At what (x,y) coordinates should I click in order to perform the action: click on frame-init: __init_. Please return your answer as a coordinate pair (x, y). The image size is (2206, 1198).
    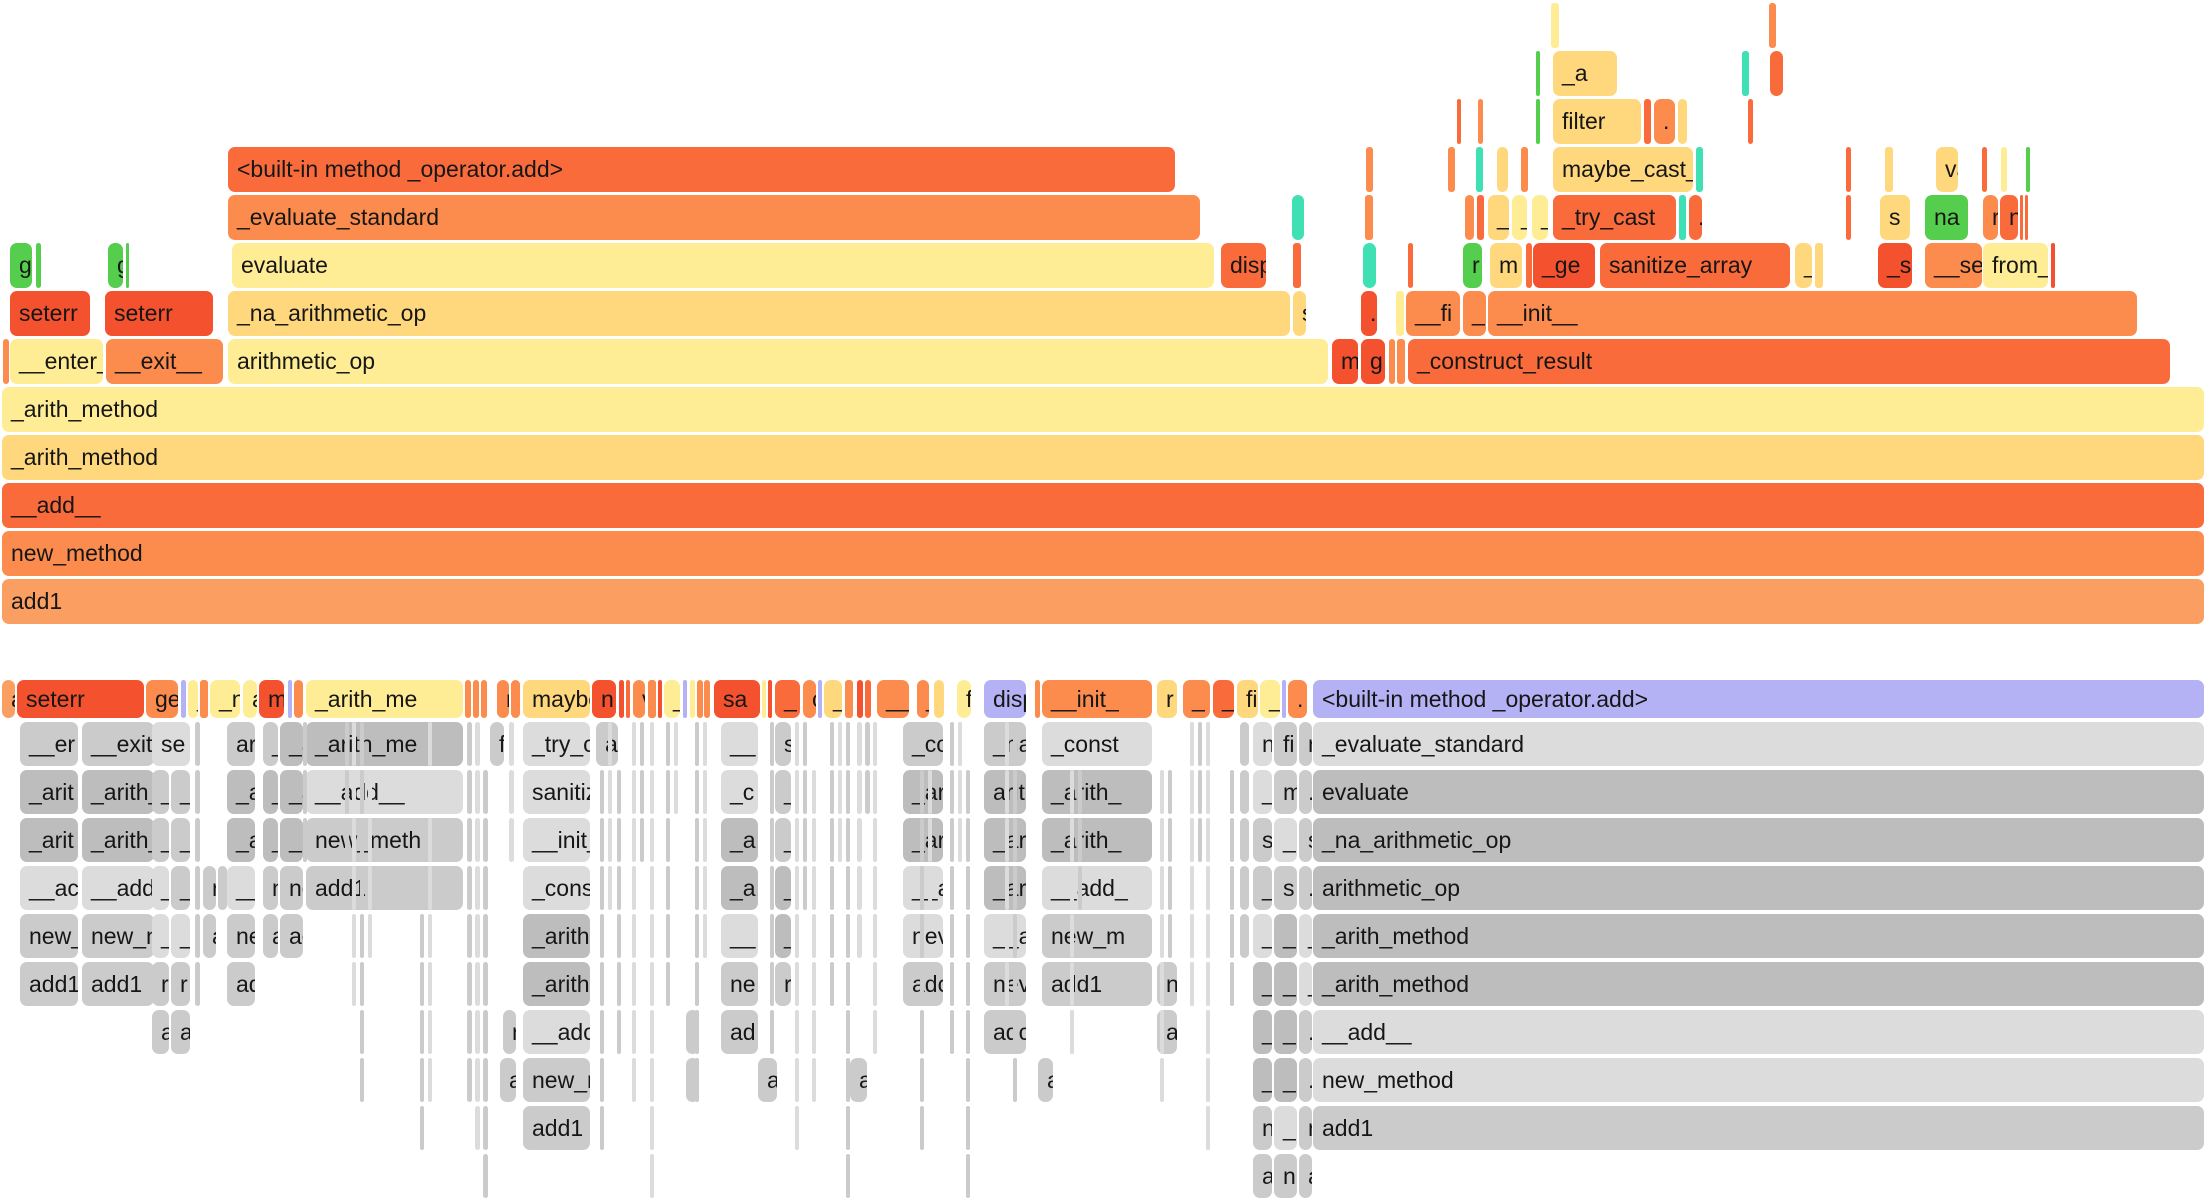
    Looking at the image, I should click on (1097, 699).